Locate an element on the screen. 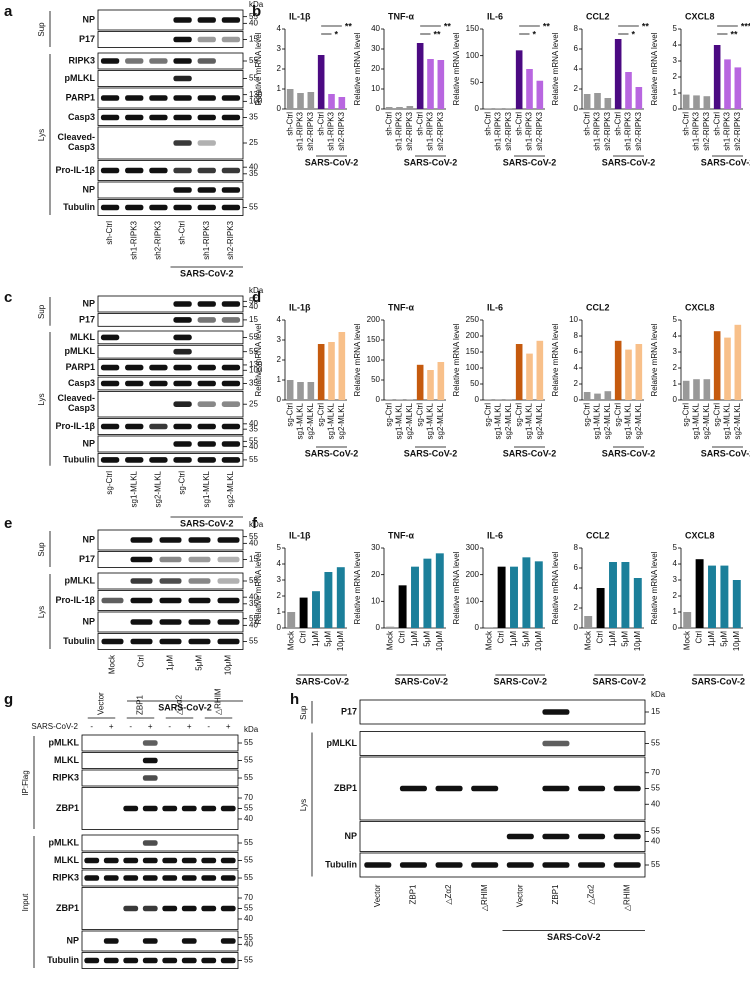 The width and height of the screenshot is (750, 997). y-tick-label: 250 is located at coordinates (473, 319).